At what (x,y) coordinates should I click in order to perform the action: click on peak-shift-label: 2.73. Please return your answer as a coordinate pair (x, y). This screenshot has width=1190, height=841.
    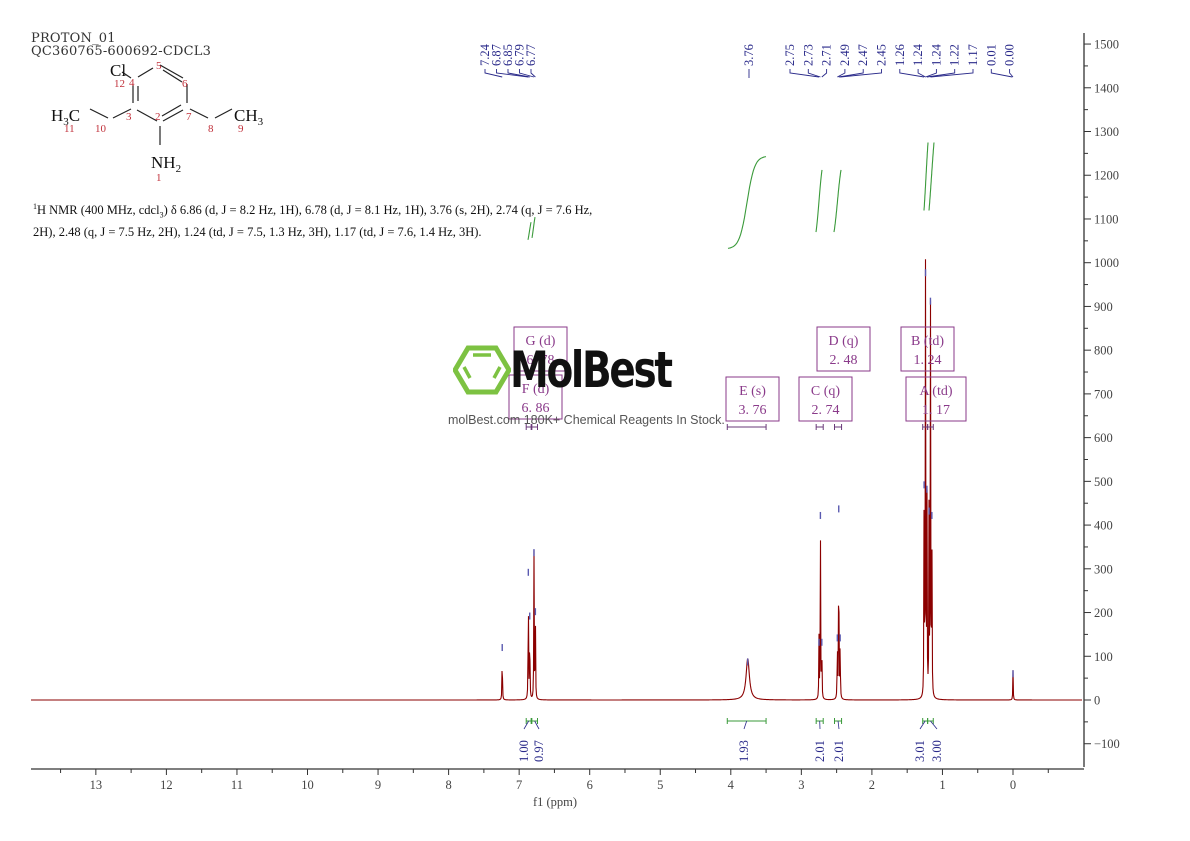
    Looking at the image, I should click on (808, 55).